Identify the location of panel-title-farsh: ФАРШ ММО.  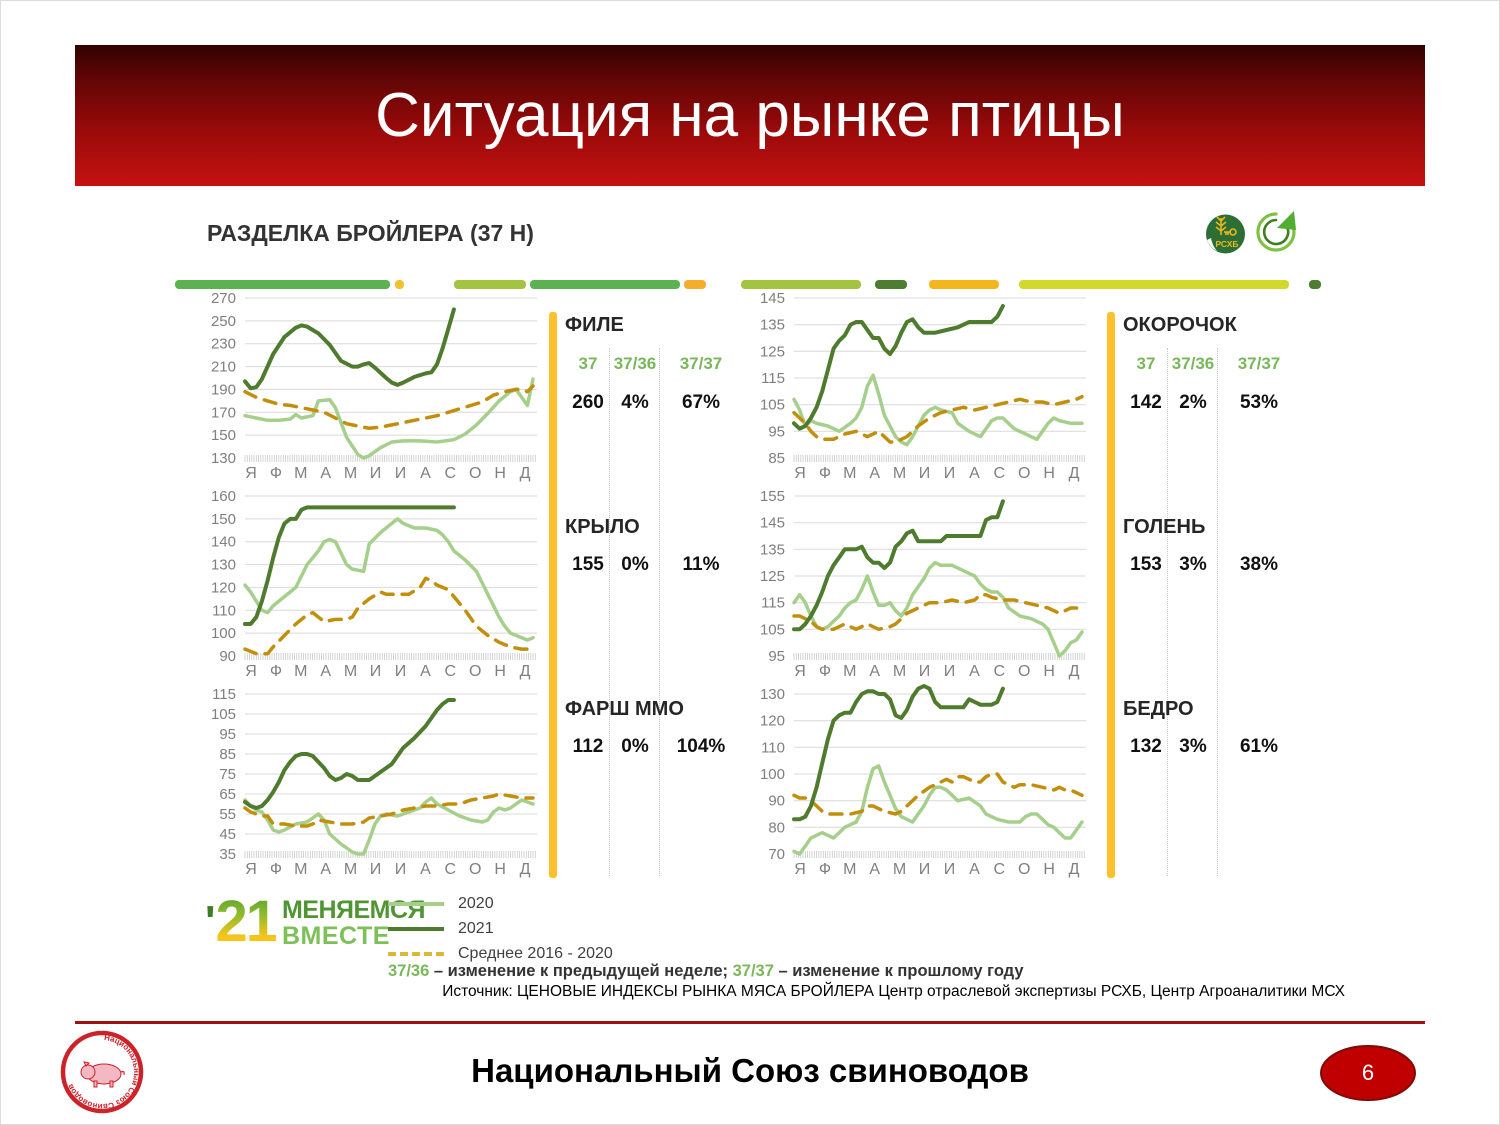
(624, 709).